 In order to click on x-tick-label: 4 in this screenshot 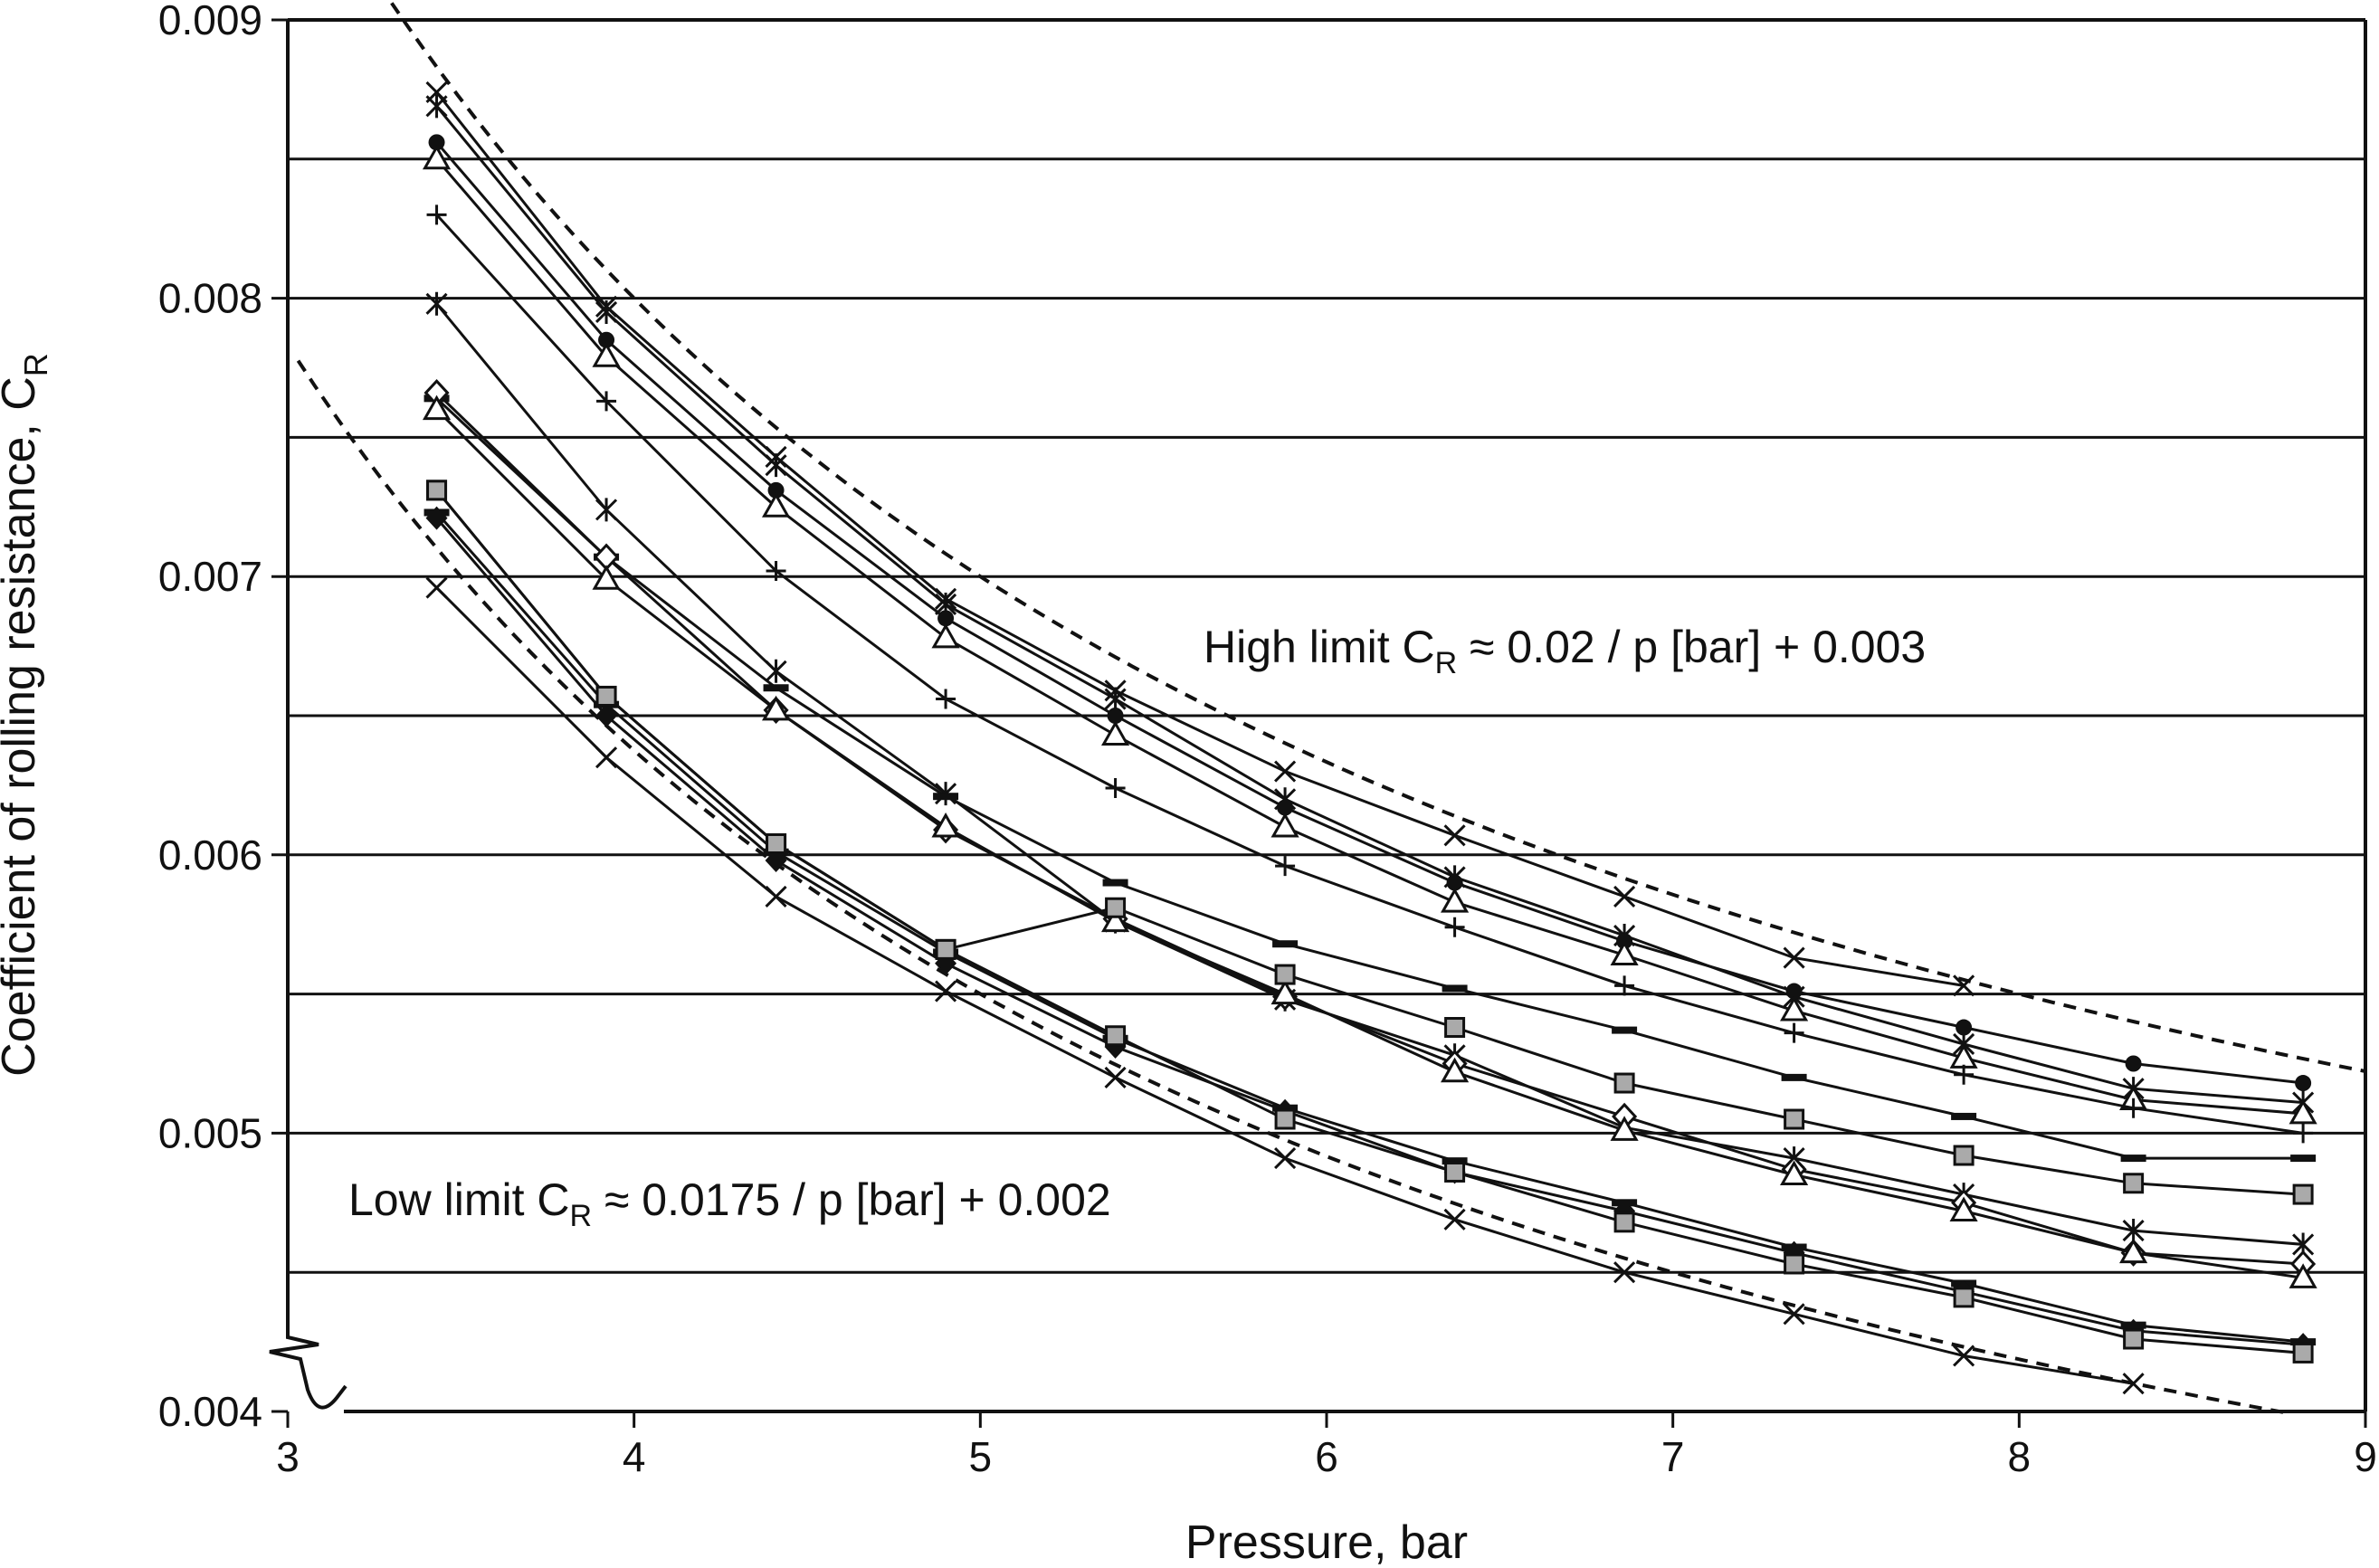, I will do `click(634, 1456)`.